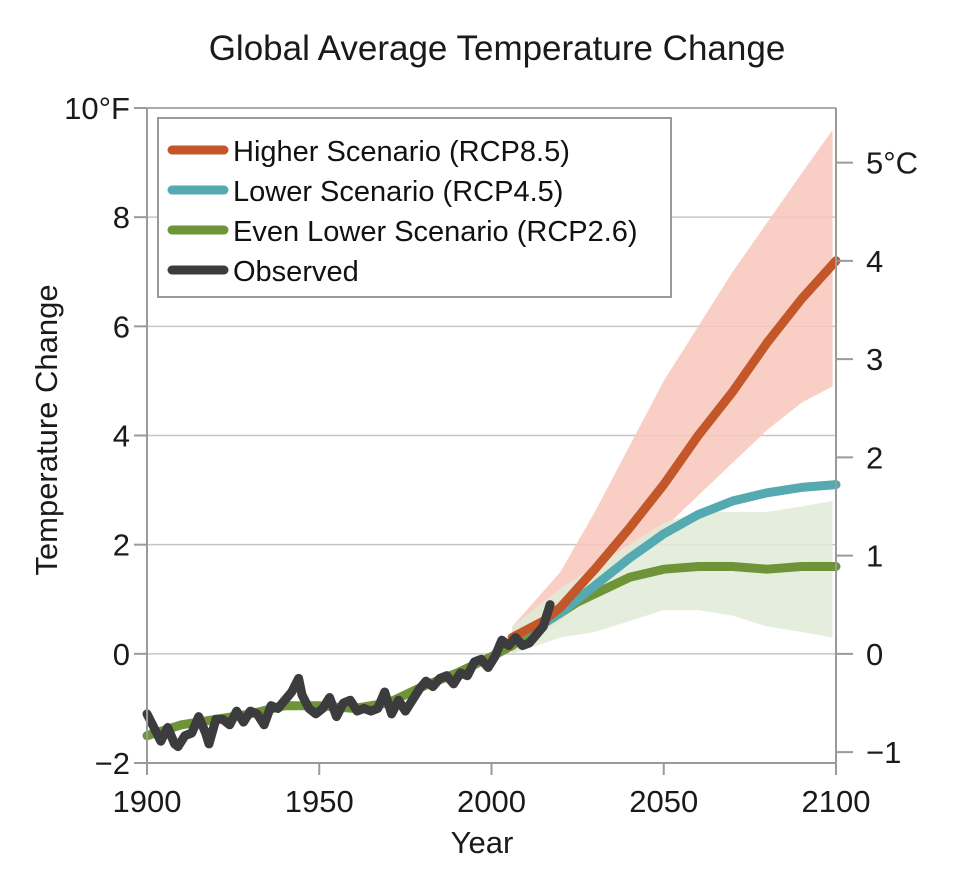 The image size is (960, 878). Describe the element at coordinates (97, 108) in the screenshot. I see `y-tick-label: 10°F` at that location.